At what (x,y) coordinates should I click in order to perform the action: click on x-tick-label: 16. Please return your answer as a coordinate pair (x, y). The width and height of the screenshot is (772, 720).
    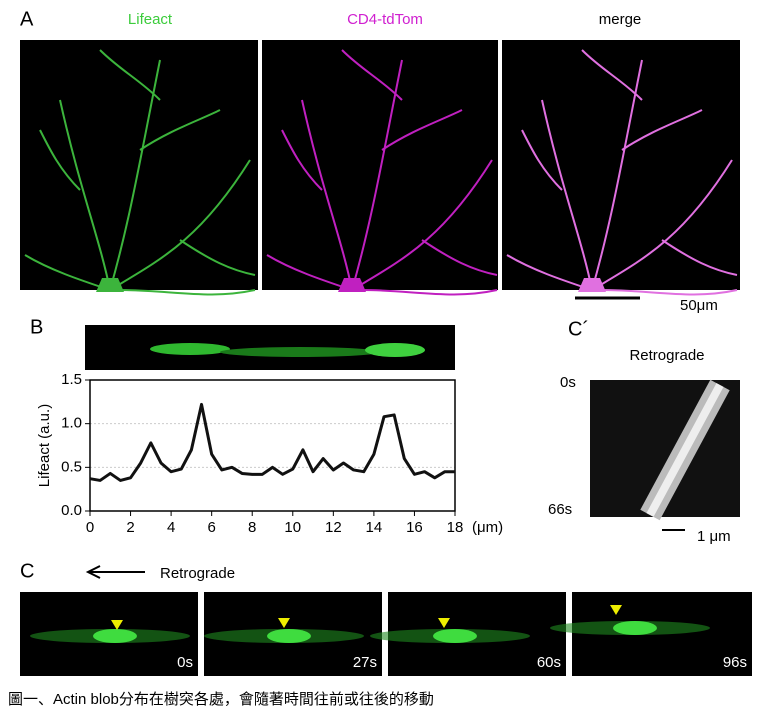
    Looking at the image, I should click on (414, 527).